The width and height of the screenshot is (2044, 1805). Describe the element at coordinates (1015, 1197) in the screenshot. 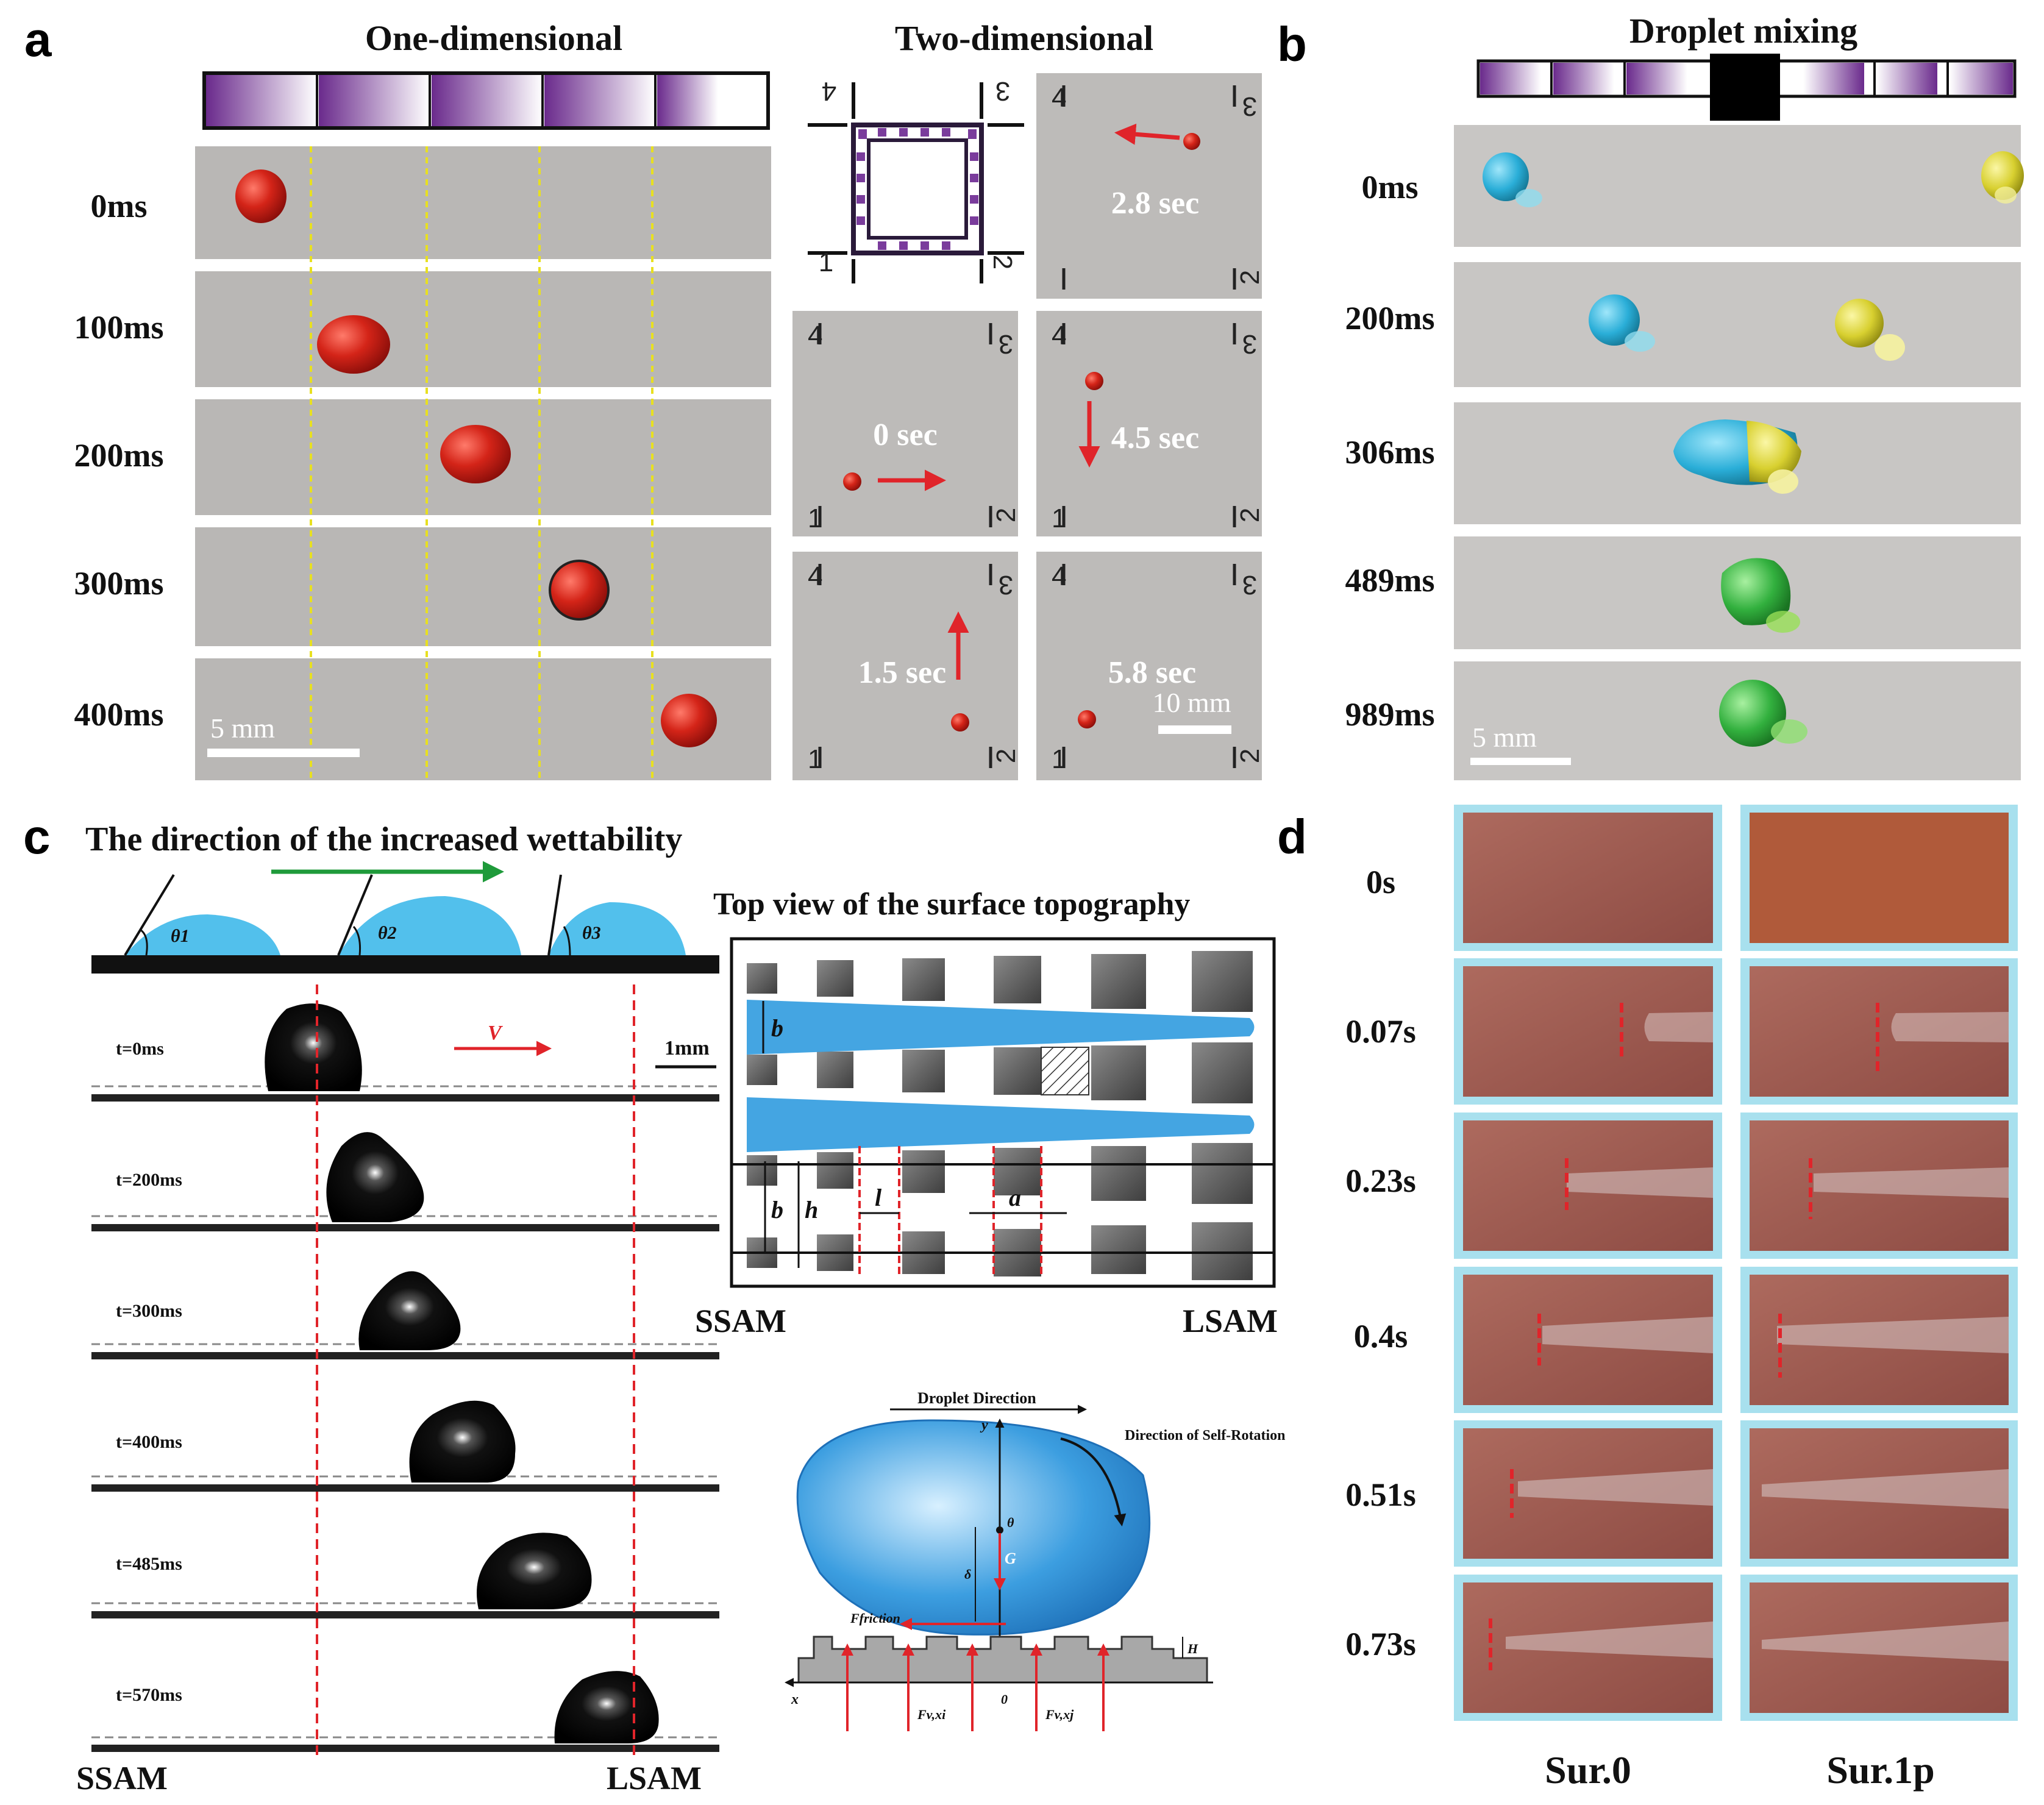

I see `topo-symbol: a` at that location.